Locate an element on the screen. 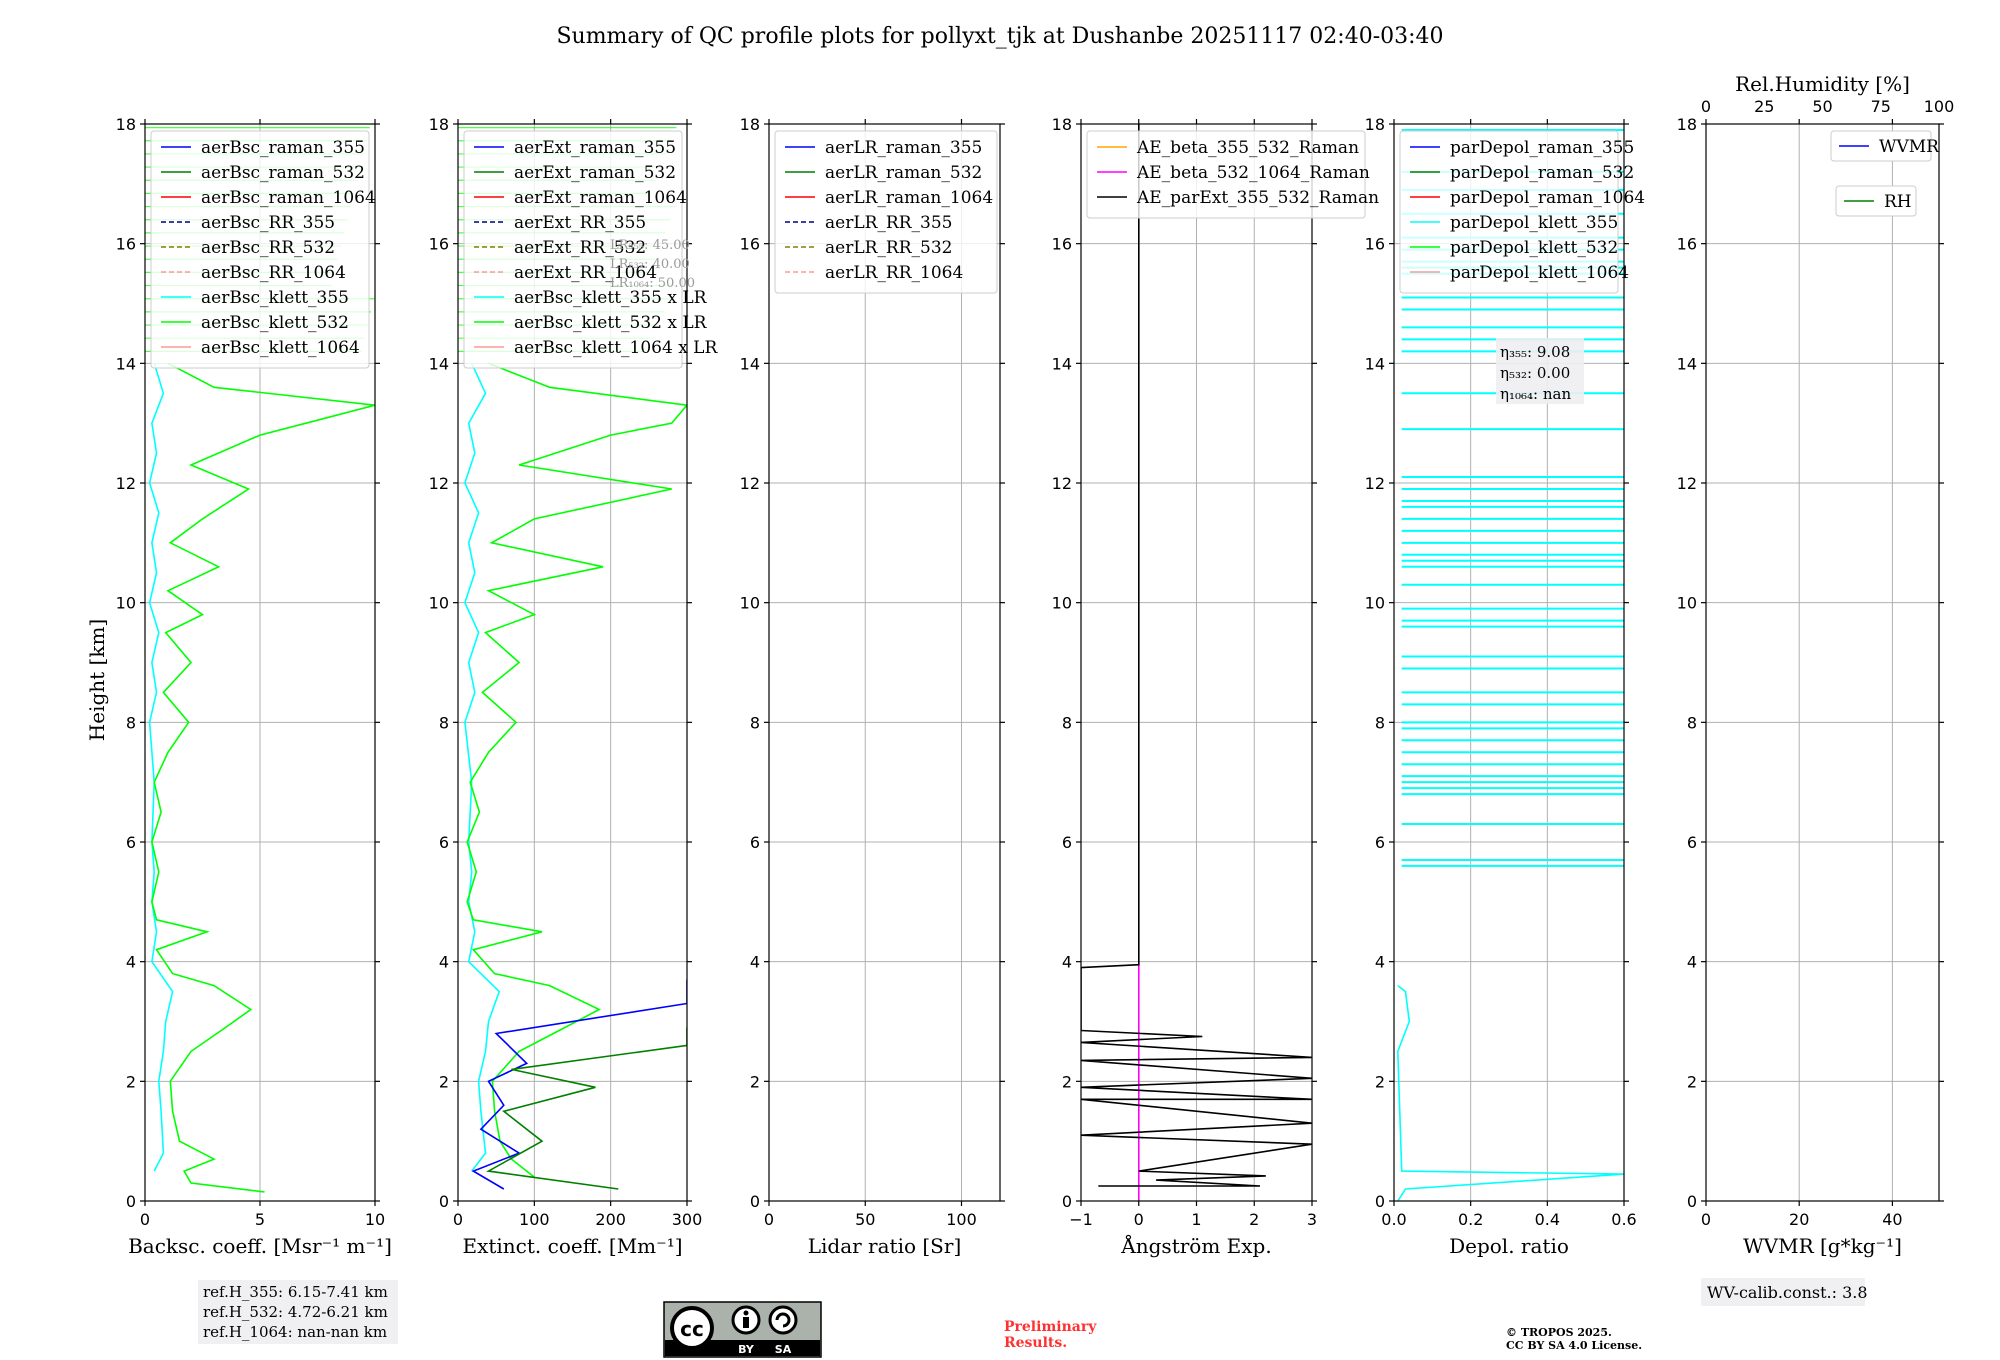 The width and height of the screenshot is (2000, 1360). legend-label: aerBsc_klett_1064 is located at coordinates (280, 348).